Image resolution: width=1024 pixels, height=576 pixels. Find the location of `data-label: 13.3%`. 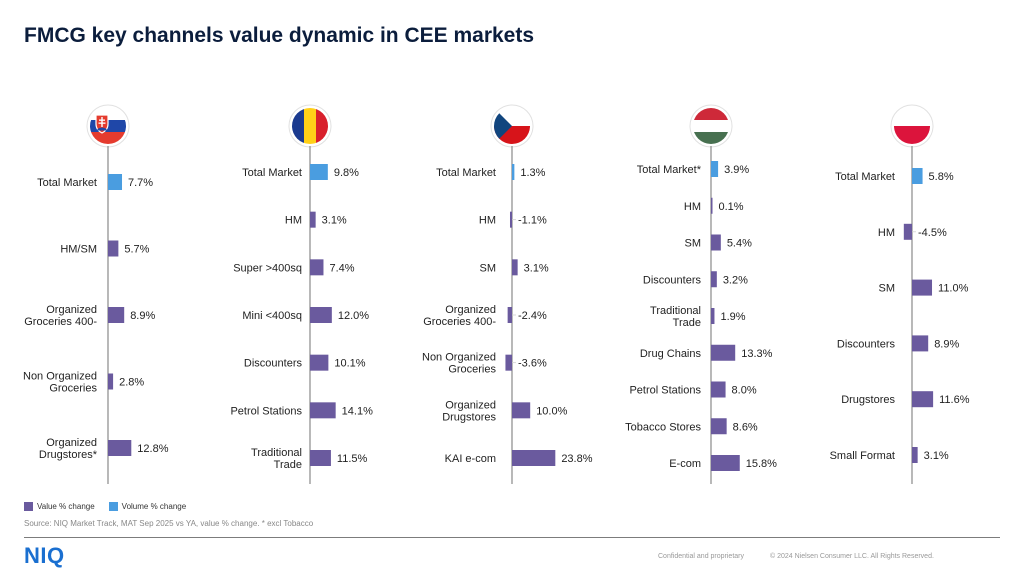

data-label: 13.3% is located at coordinates (756, 354).